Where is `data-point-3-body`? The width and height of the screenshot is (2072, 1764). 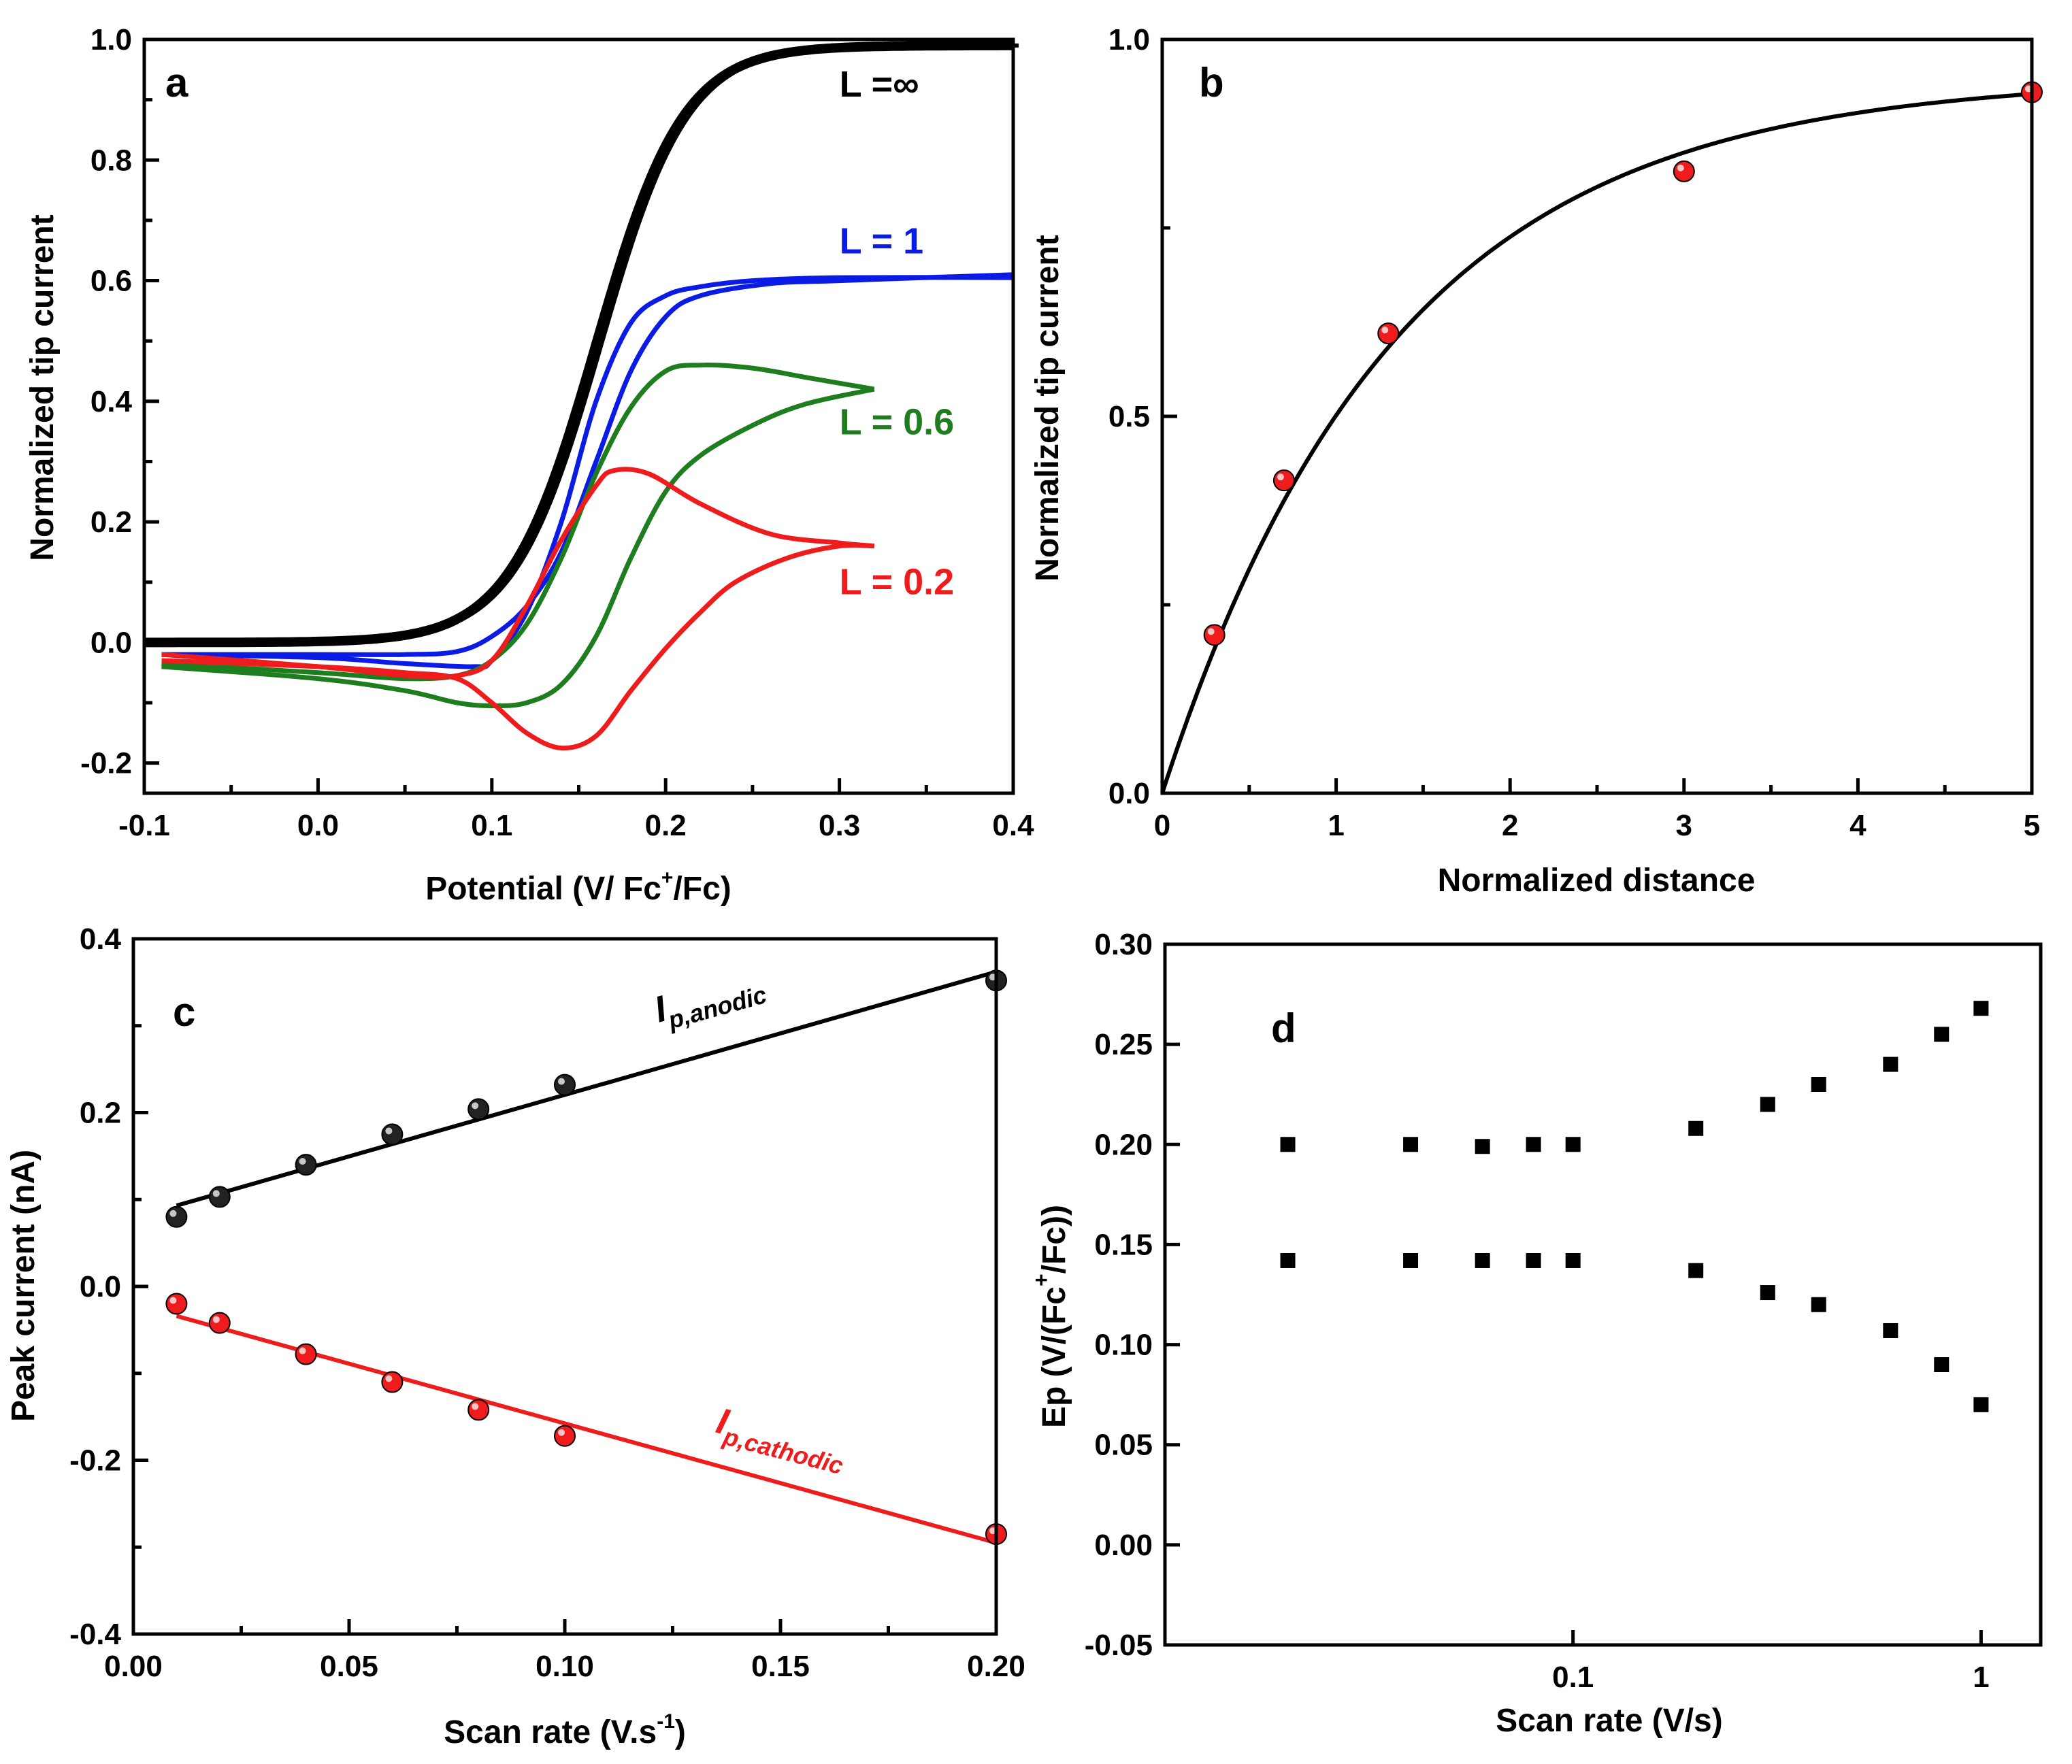
data-point-3-body is located at coordinates (1684, 171).